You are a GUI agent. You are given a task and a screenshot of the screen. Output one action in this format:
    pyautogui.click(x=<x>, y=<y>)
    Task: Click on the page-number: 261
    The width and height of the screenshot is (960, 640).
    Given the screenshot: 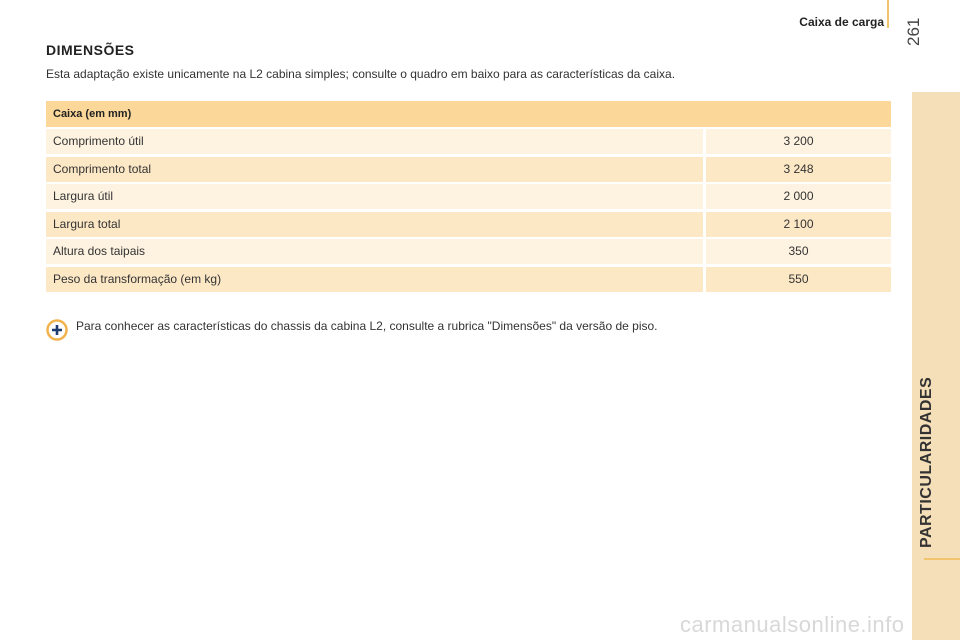 What is the action you would take?
    pyautogui.click(x=913, y=31)
    